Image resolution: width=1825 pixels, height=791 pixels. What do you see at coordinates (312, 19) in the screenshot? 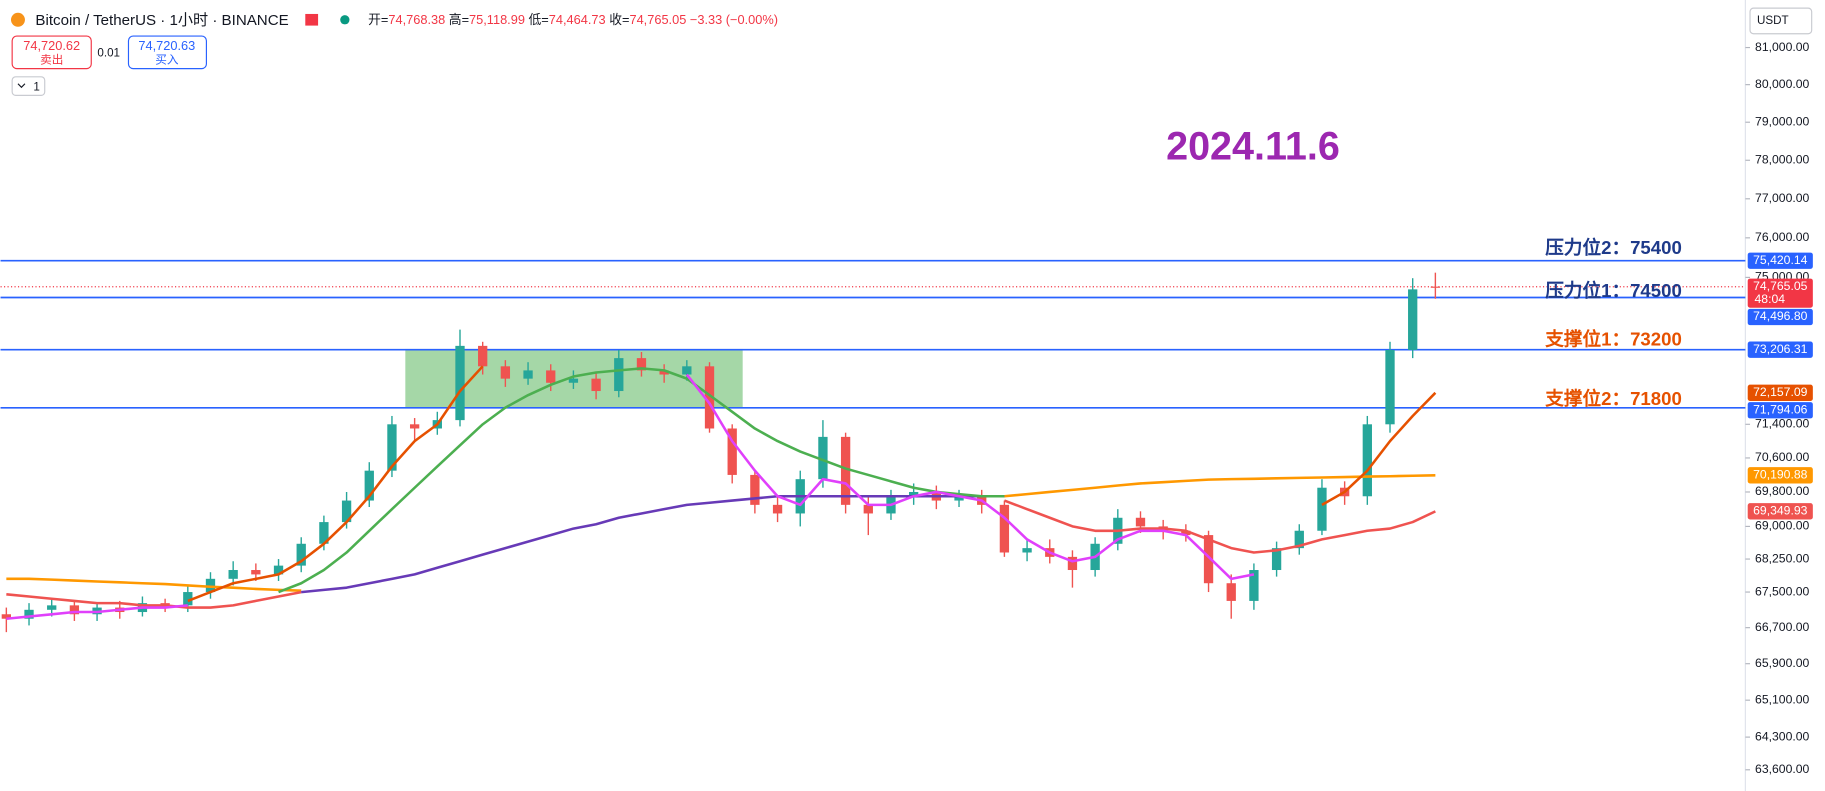
I see `flag-icon` at bounding box center [312, 19].